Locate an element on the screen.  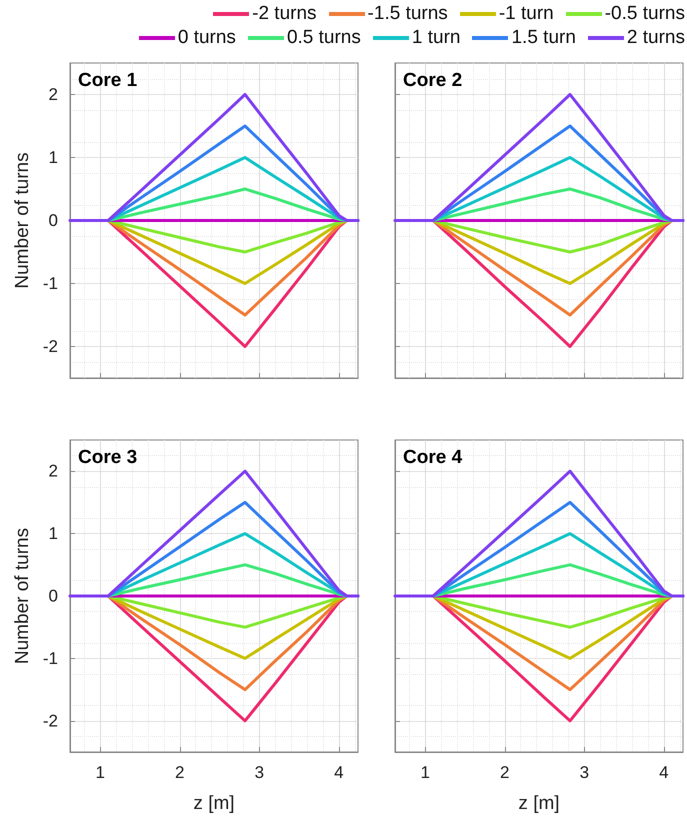
chart-title: Core 1 is located at coordinates (108, 80).